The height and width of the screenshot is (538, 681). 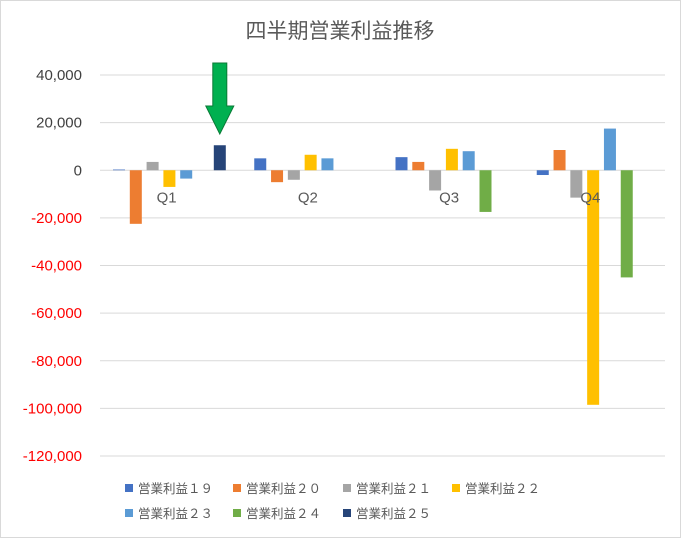 I want to click on legend-item: 営業利益１９, so click(x=169, y=488).